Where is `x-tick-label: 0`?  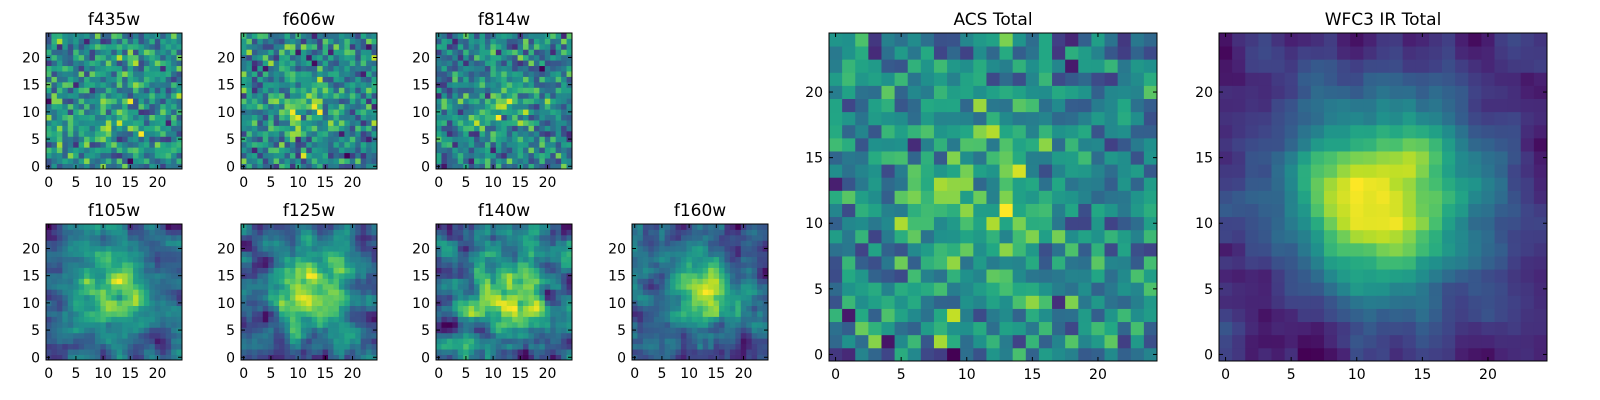
x-tick-label: 0 is located at coordinates (243, 183).